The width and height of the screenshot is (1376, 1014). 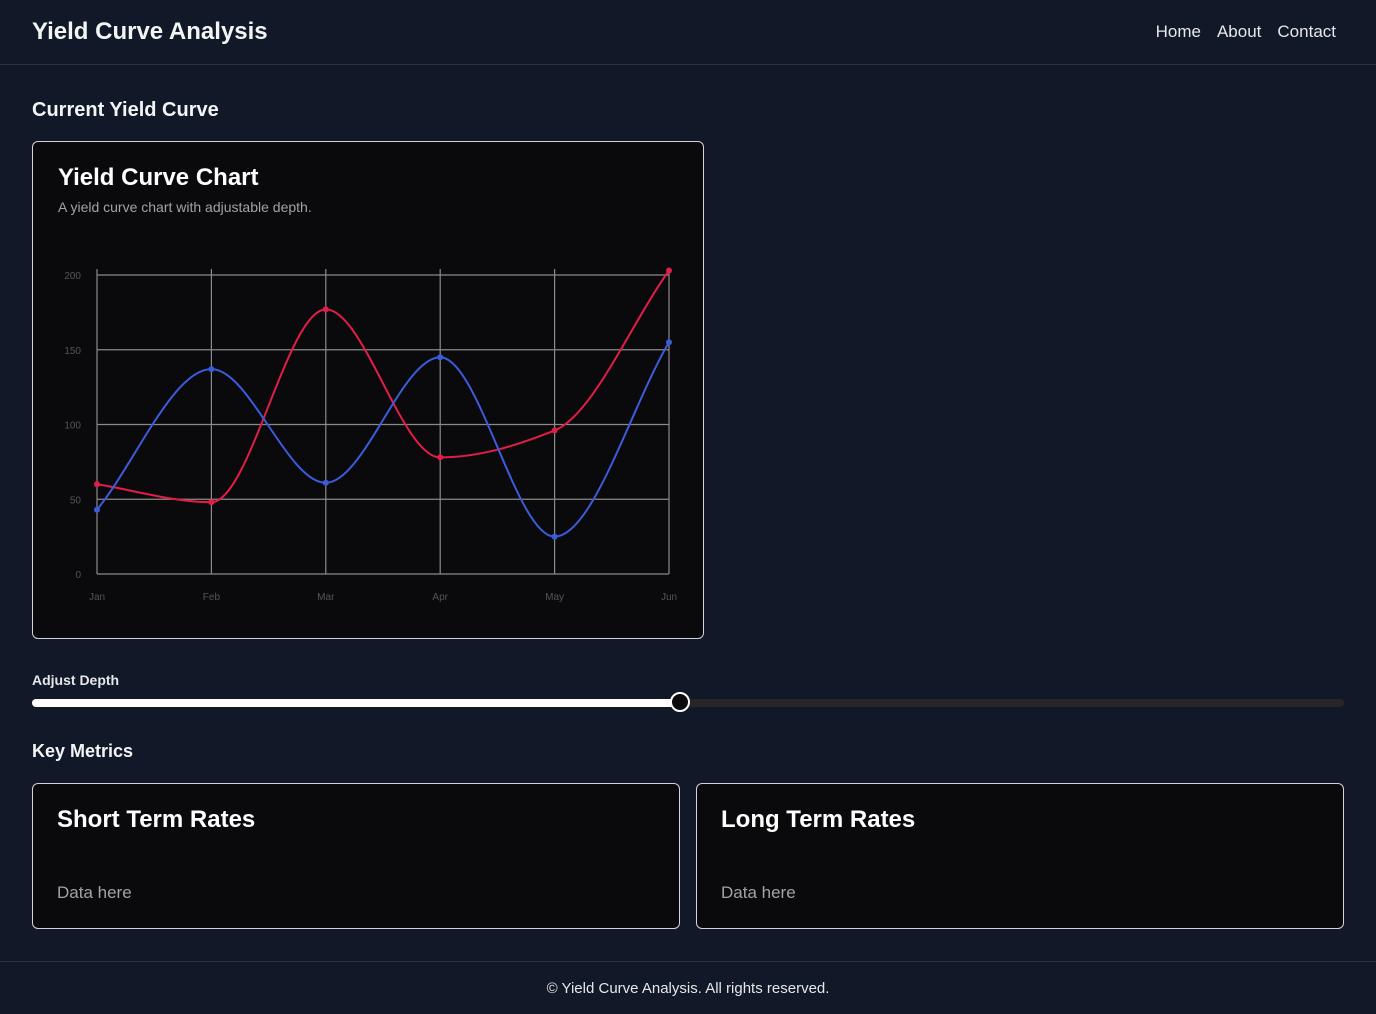 What do you see at coordinates (326, 597) in the screenshot?
I see `x-tick-label: Mar` at bounding box center [326, 597].